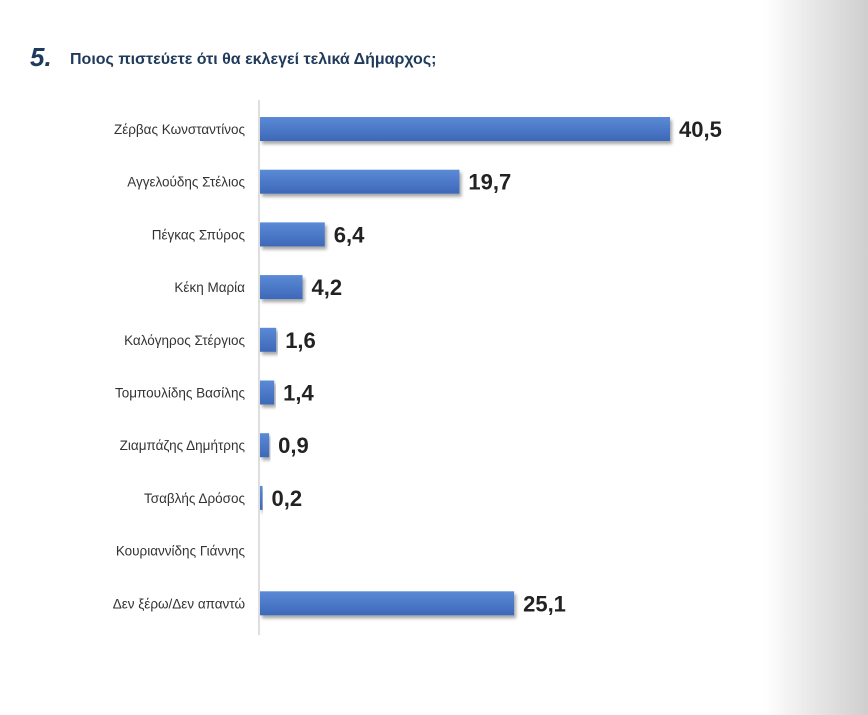 The image size is (868, 715). What do you see at coordinates (700, 129) in the screenshot?
I see `value-label: 40,5` at bounding box center [700, 129].